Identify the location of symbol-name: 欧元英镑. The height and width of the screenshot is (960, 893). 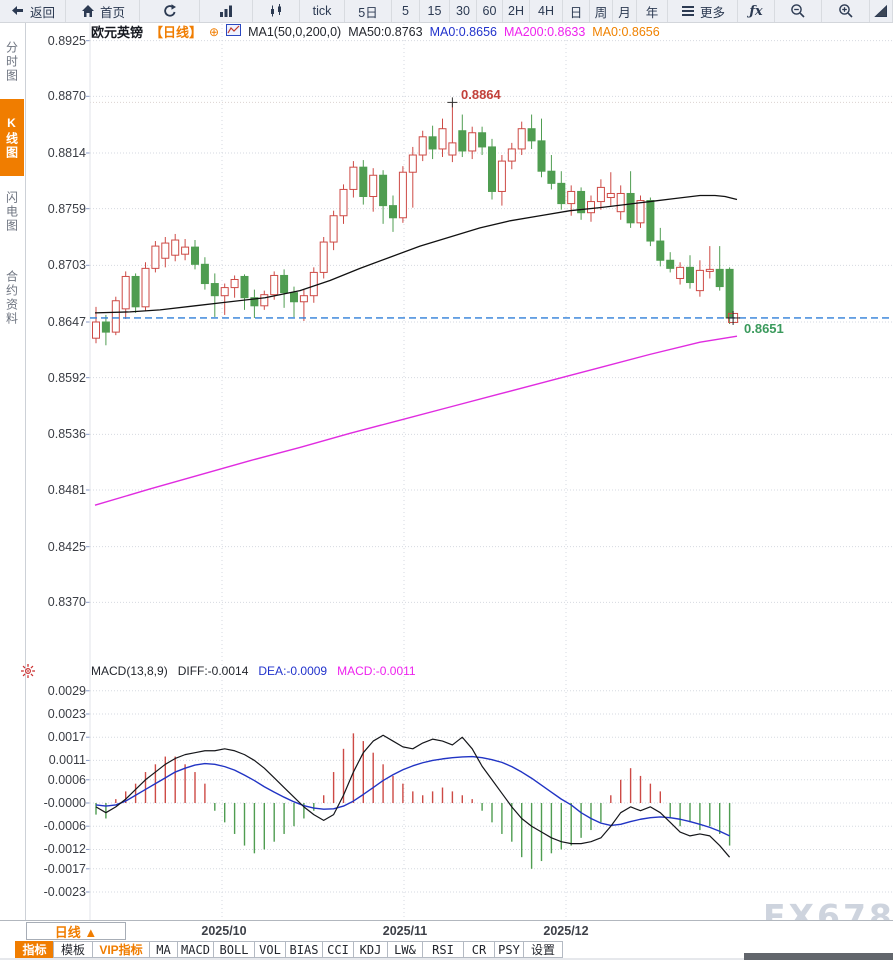
(117, 32).